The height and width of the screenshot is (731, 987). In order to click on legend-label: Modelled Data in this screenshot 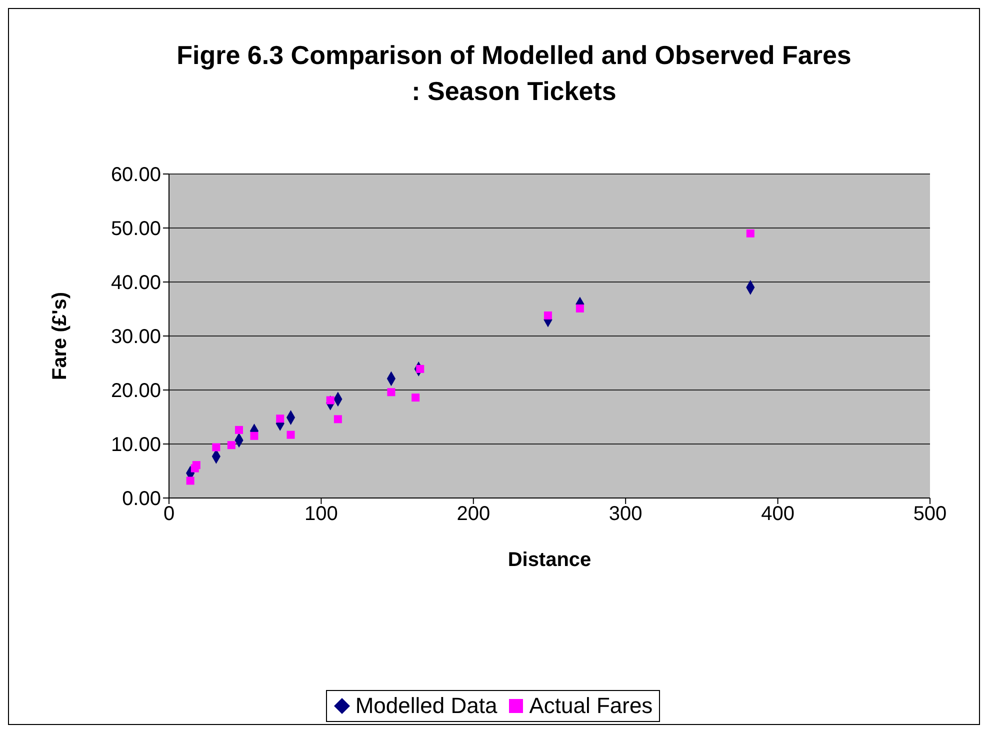, I will do `click(426, 706)`.